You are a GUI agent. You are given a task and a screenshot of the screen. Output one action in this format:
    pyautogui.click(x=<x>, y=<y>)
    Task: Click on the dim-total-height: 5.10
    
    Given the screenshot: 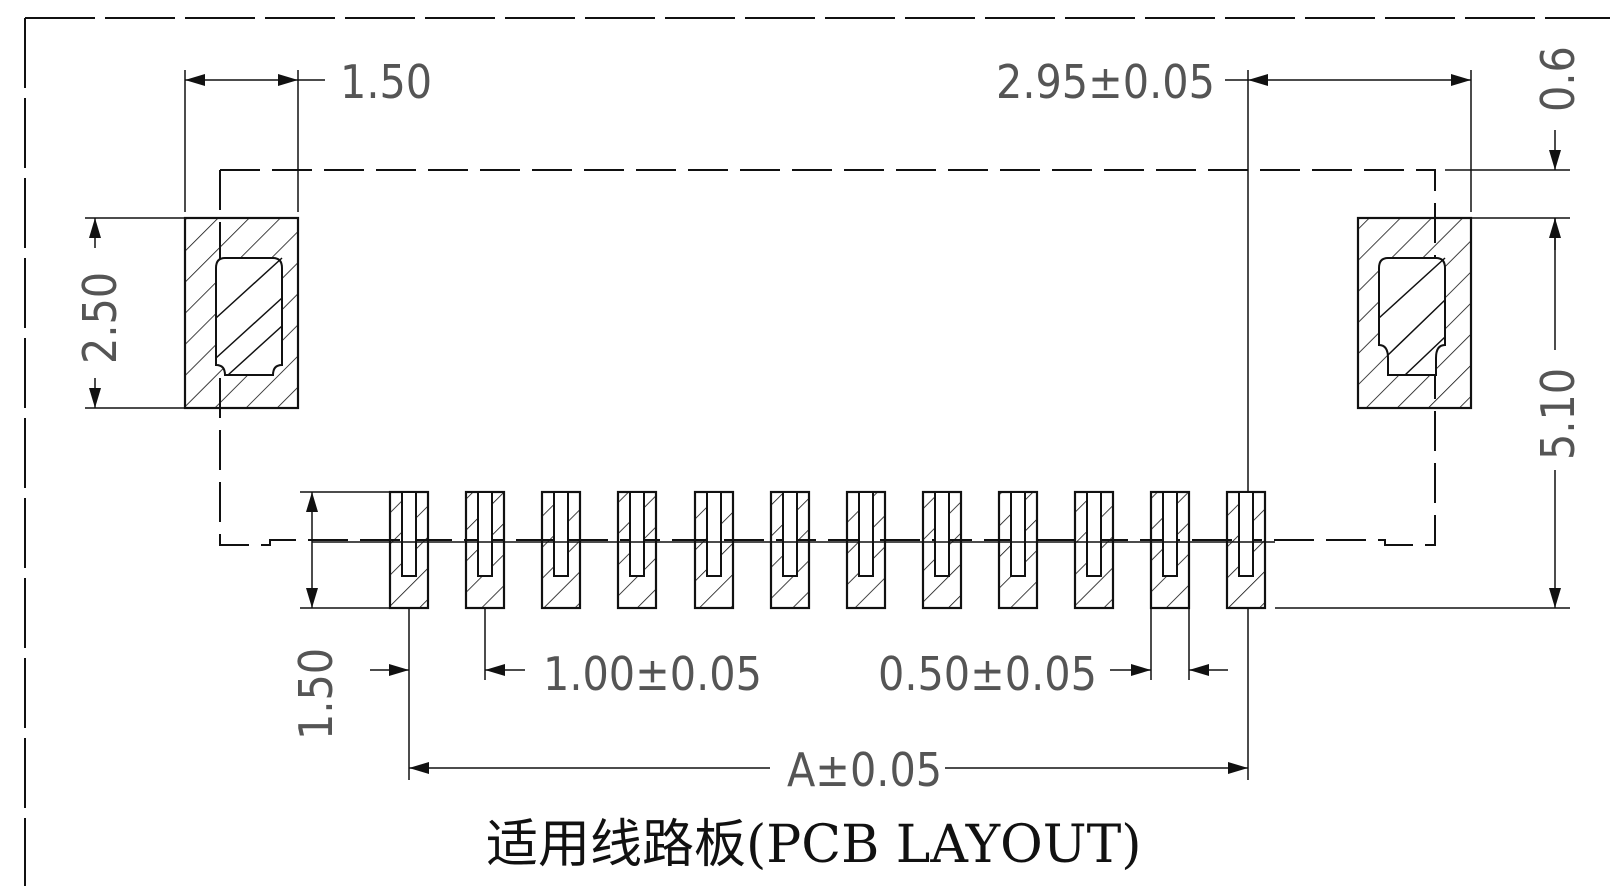 What is the action you would take?
    pyautogui.click(x=1430, y=413)
    